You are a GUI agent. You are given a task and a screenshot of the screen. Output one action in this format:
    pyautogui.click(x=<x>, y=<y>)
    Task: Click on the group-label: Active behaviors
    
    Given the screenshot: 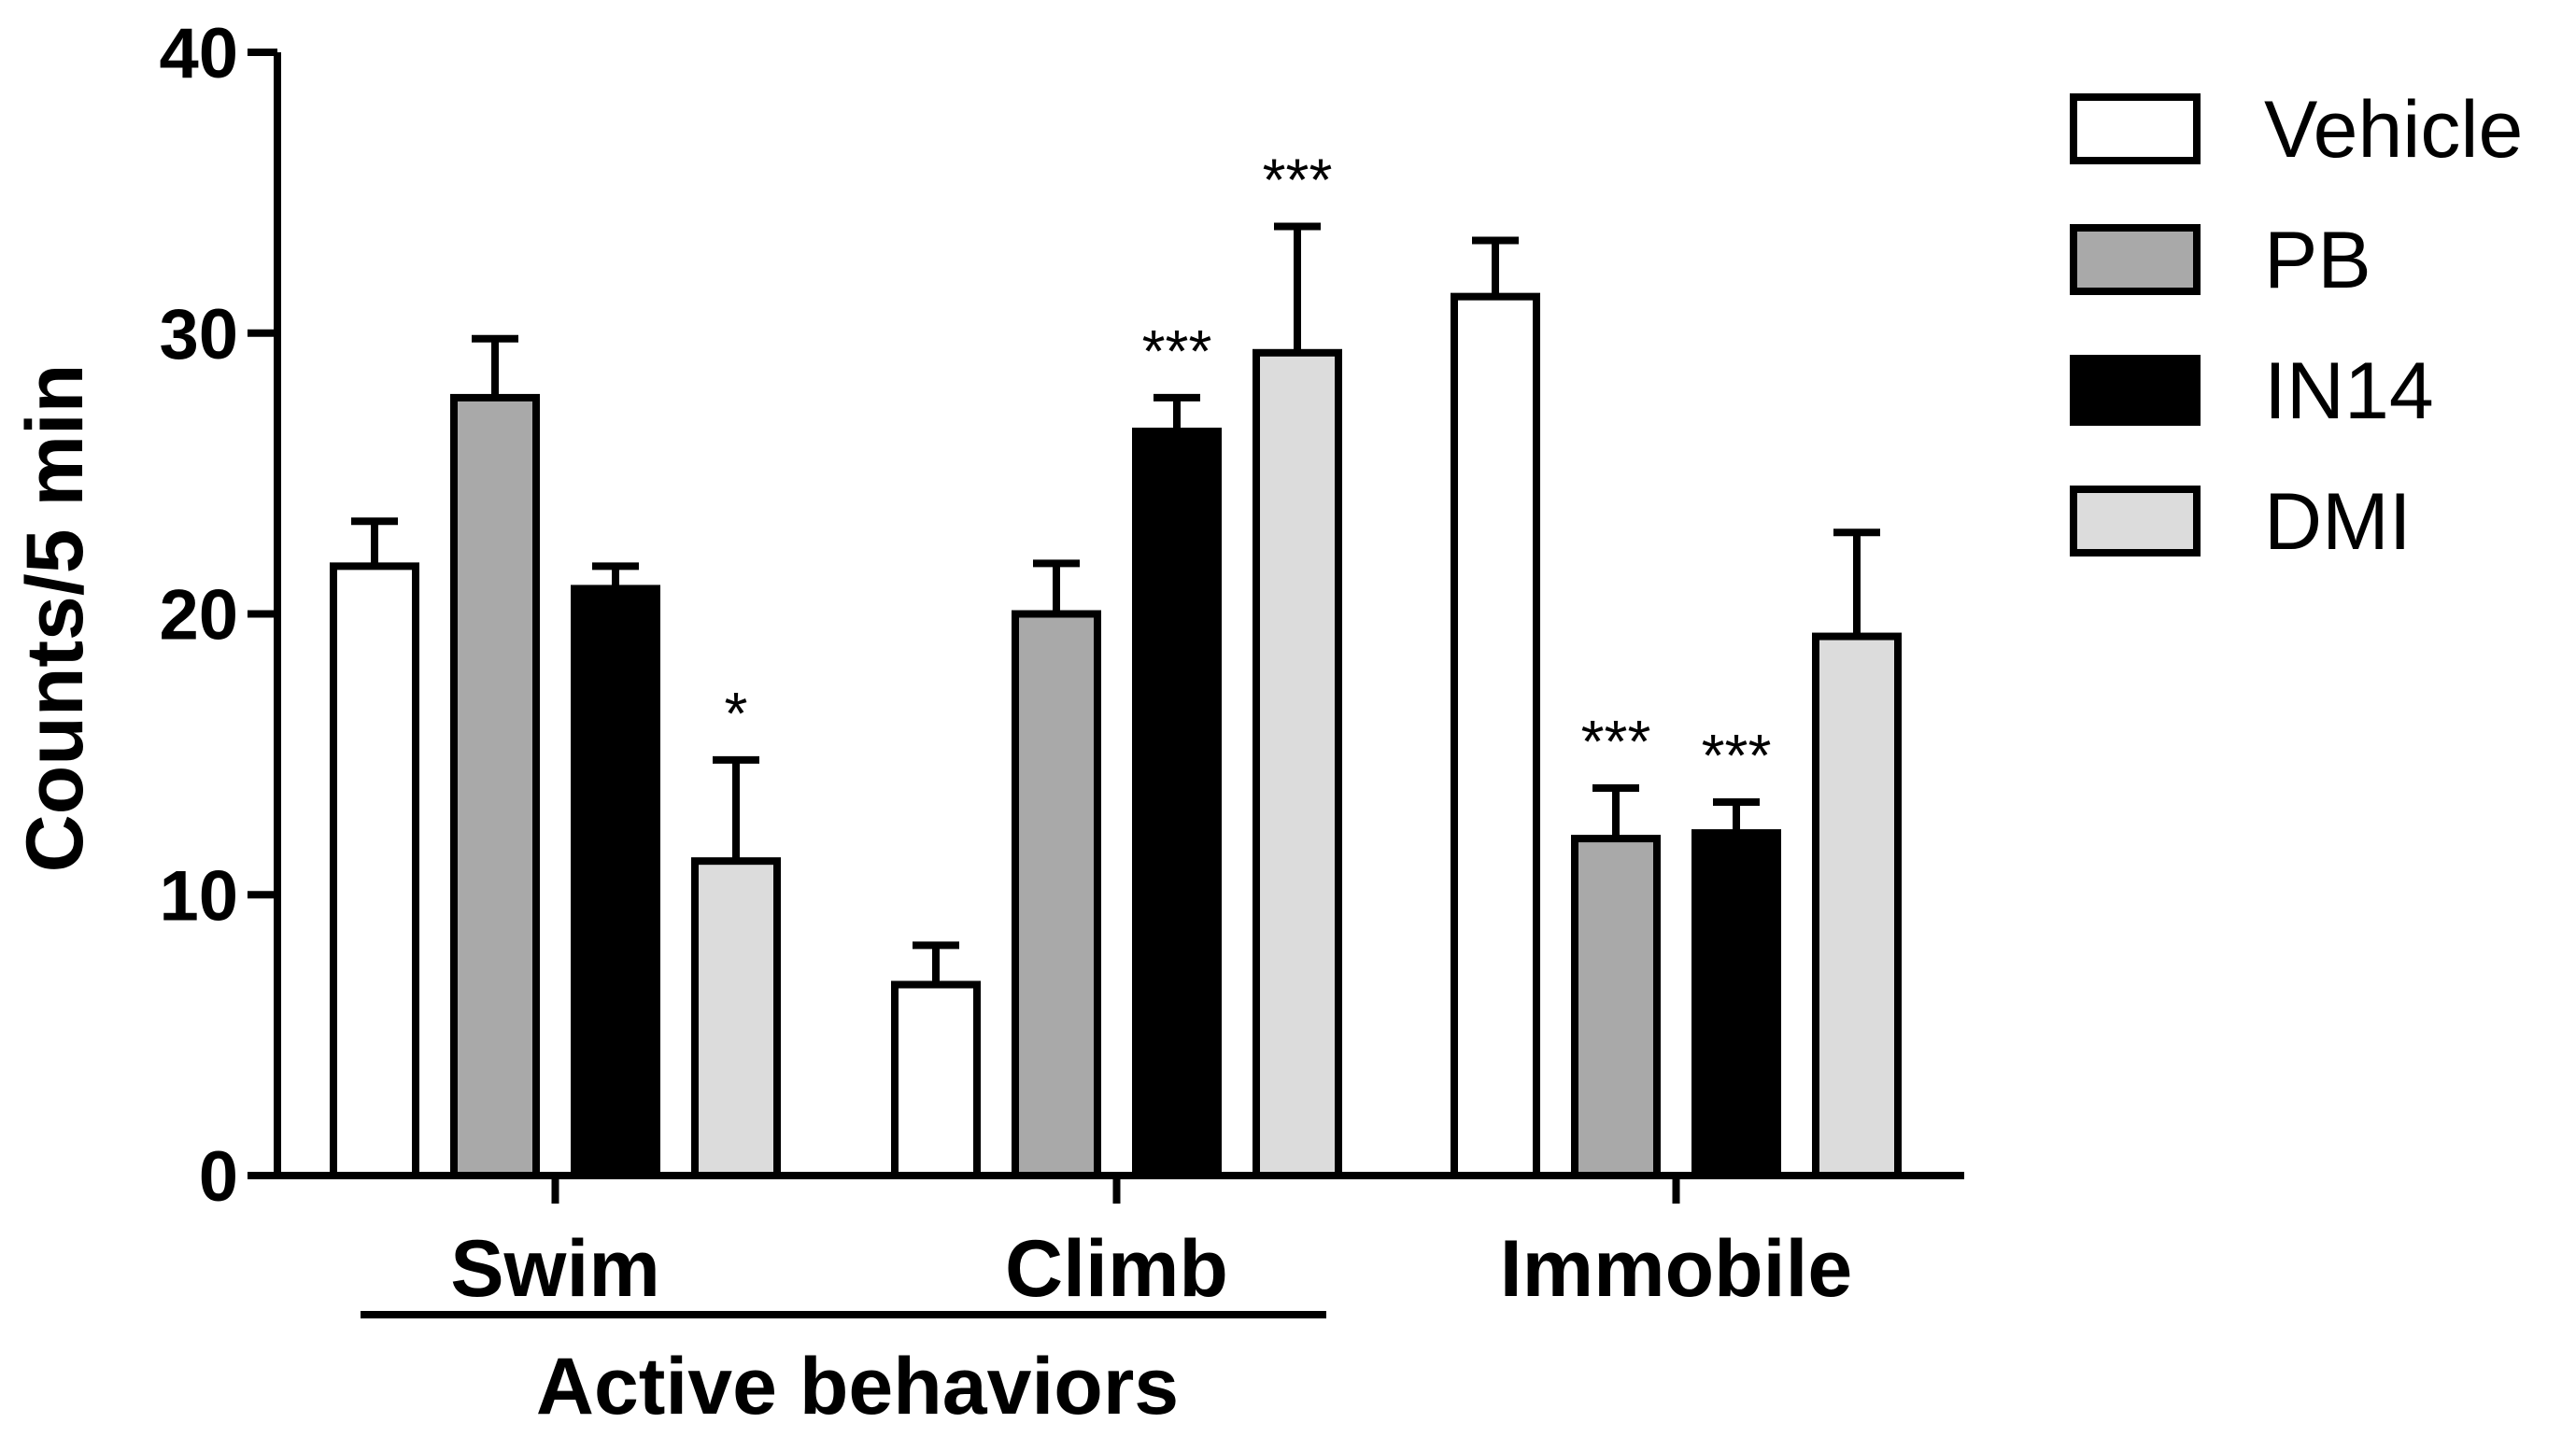 What is the action you would take?
    pyautogui.click(x=857, y=1387)
    